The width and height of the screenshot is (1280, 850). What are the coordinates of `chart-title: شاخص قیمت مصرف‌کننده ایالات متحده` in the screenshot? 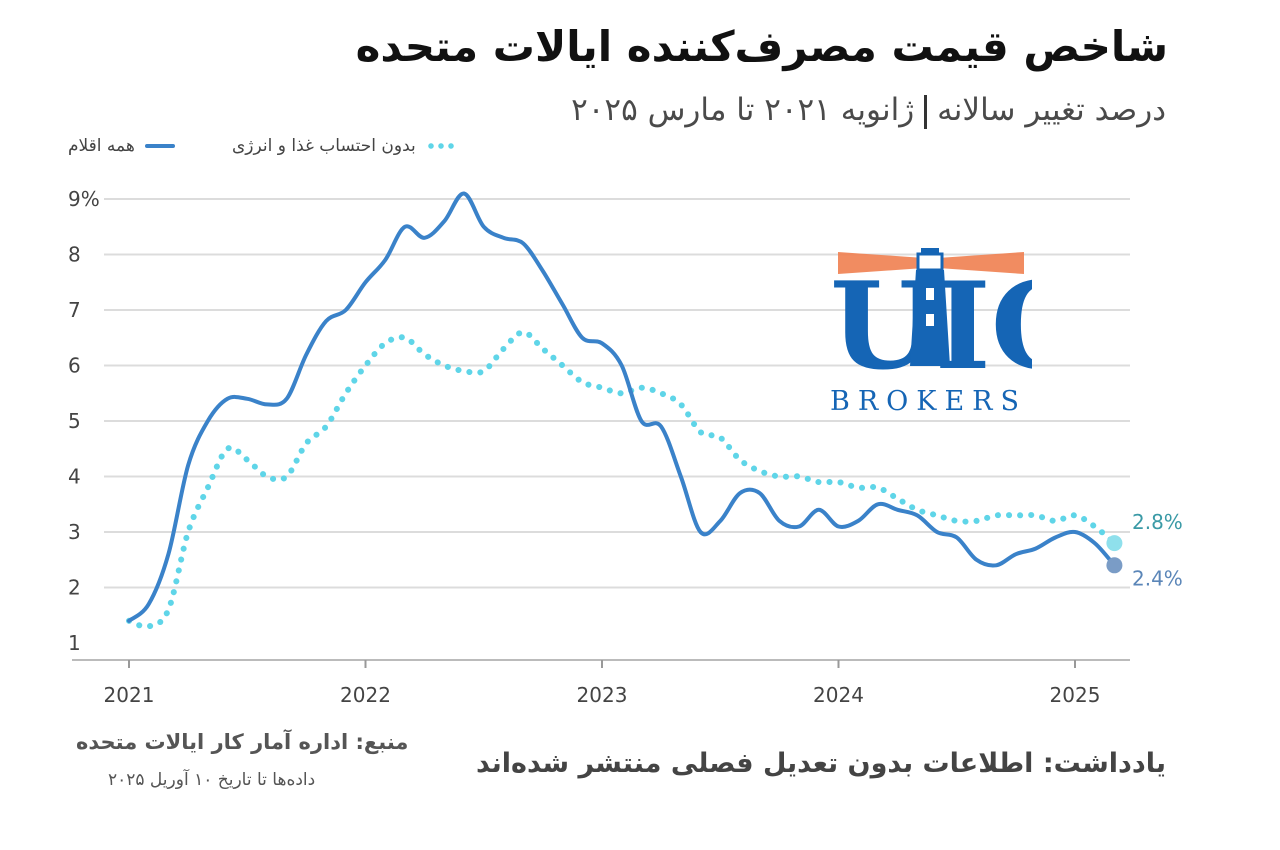 It's located at (761, 46).